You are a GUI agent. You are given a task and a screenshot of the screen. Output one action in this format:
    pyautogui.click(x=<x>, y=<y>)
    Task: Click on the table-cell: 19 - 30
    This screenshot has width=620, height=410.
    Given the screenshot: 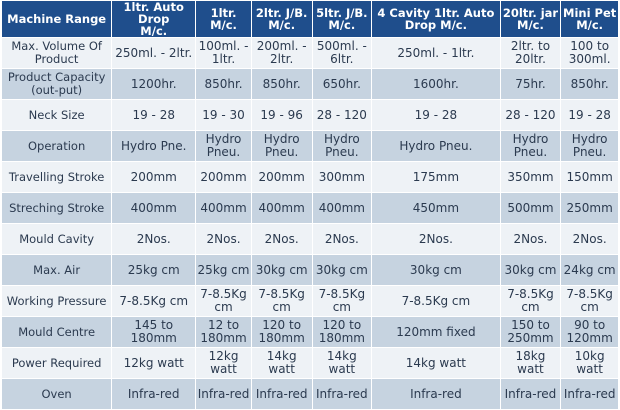 What is the action you would take?
    pyautogui.click(x=223, y=115)
    